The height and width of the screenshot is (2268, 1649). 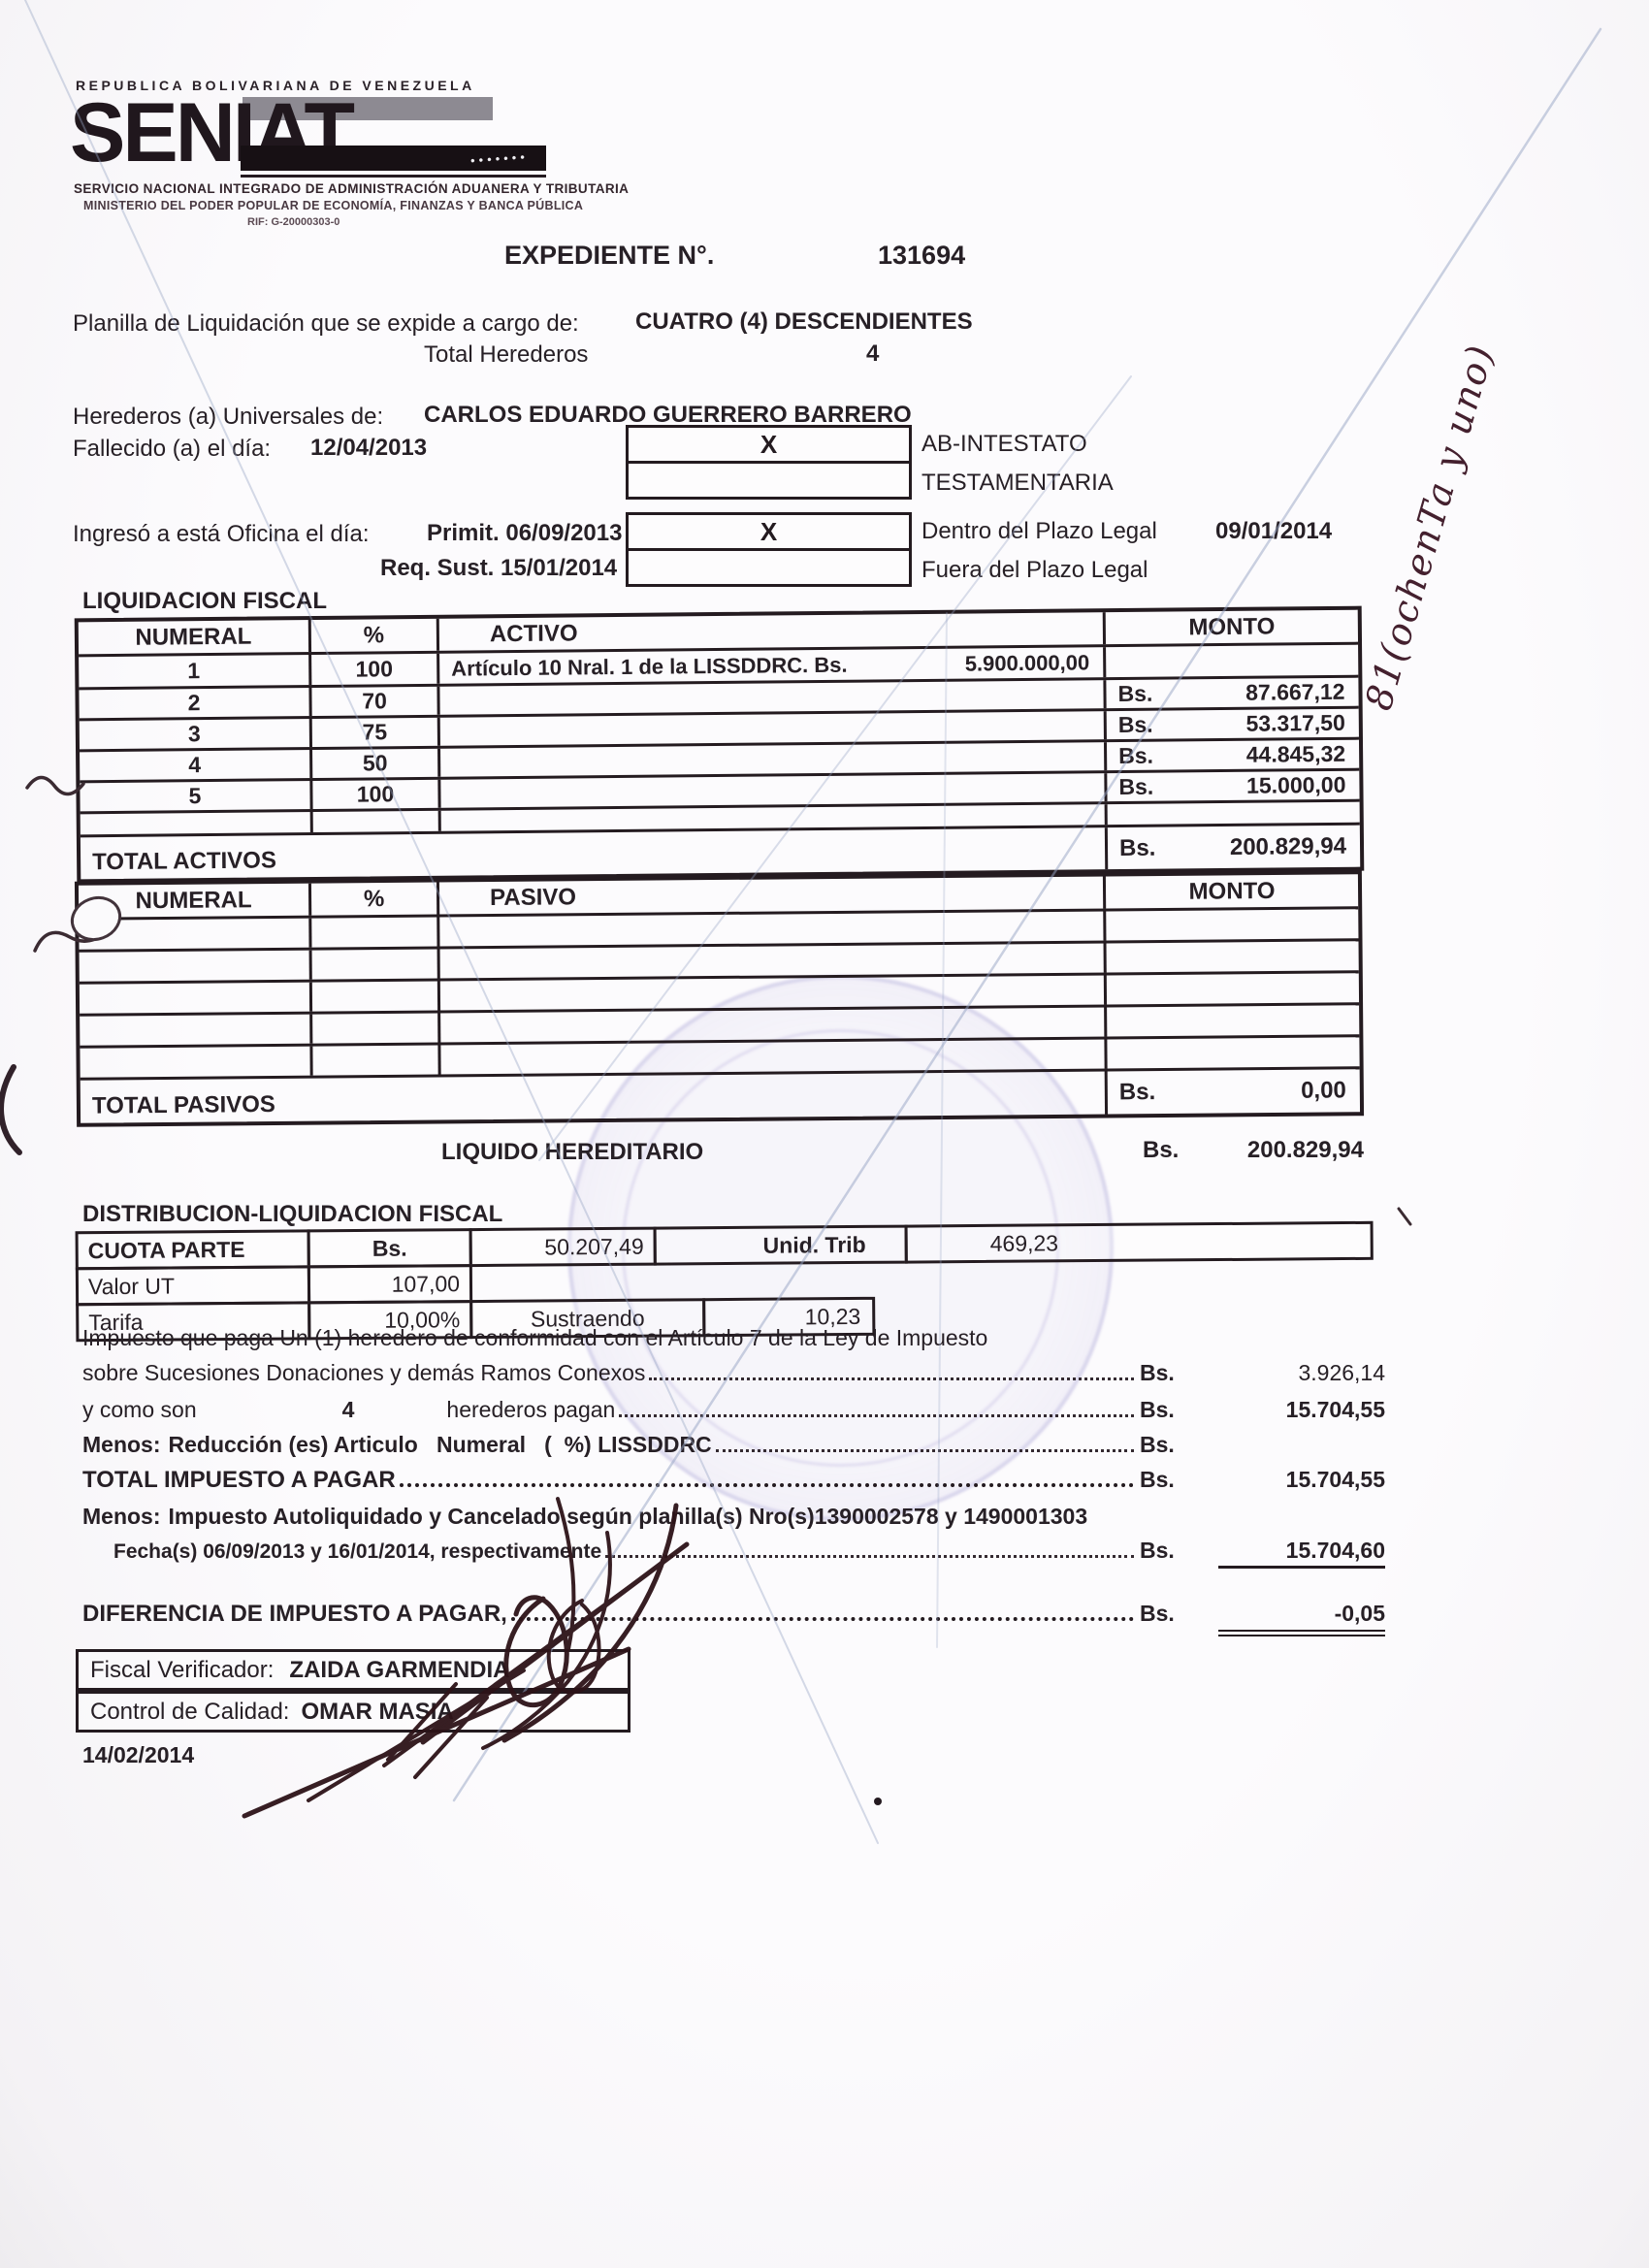 What do you see at coordinates (275, 85) in the screenshot?
I see `republic-line: REPUBLICA BOLIVARIANA DE VENEZUELA` at bounding box center [275, 85].